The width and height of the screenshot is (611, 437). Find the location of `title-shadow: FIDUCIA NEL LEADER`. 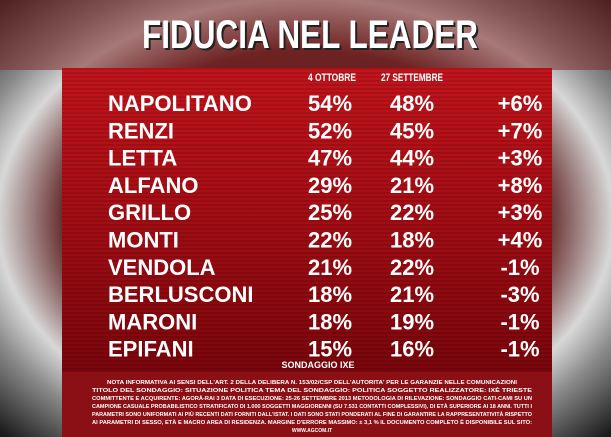

title-shadow: FIDUCIA NEL LEADER is located at coordinates (312, 37).